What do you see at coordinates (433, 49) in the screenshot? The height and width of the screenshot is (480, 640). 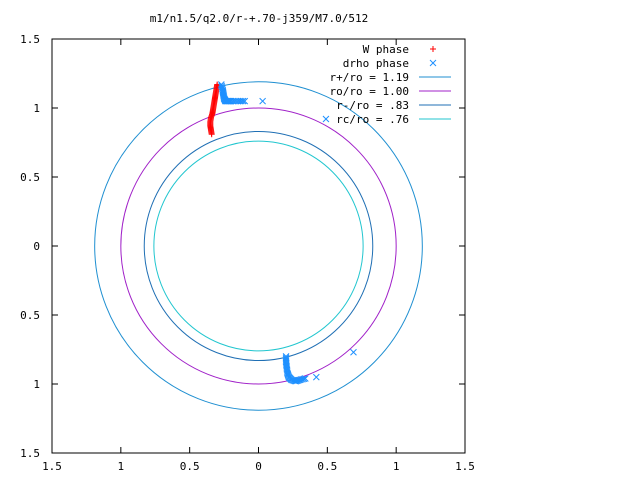 I see `legend-marker-plus` at bounding box center [433, 49].